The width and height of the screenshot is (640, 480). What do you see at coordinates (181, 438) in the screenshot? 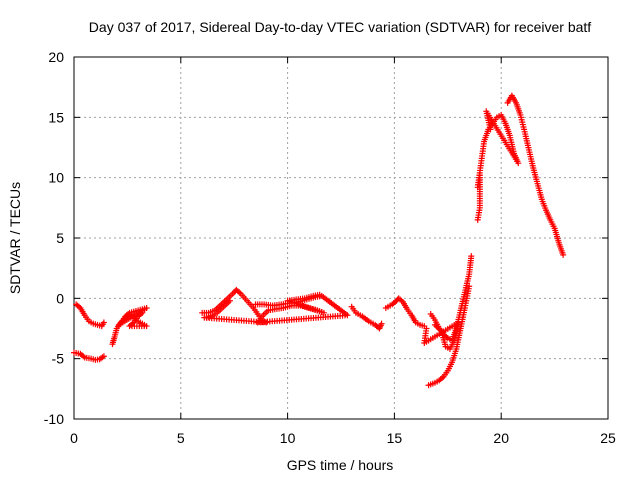
I see `x-tick-label: 5` at bounding box center [181, 438].